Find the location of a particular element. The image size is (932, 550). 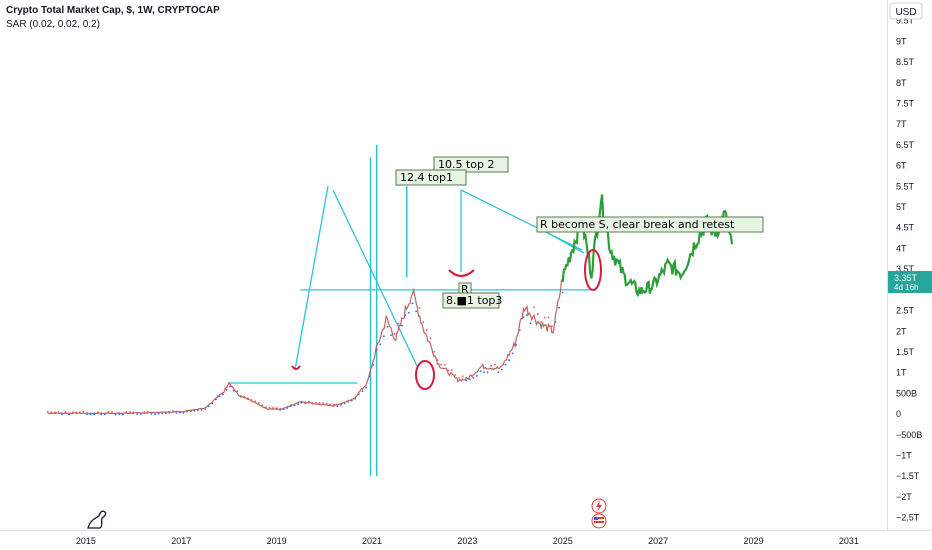

time-tick-label: 2021 is located at coordinates (372, 541).